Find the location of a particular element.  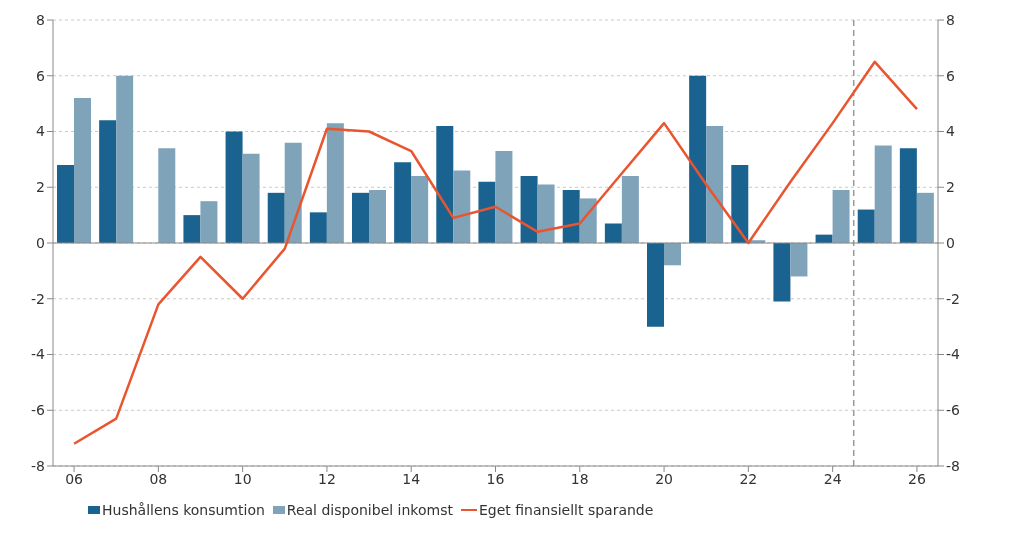

y-tick-label: 0 is located at coordinates (40, 242).